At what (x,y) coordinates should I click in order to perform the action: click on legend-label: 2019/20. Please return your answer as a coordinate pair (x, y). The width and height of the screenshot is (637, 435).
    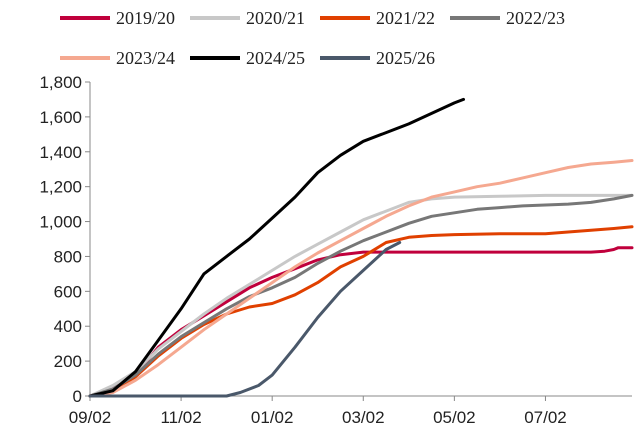
    Looking at the image, I should click on (145, 18).